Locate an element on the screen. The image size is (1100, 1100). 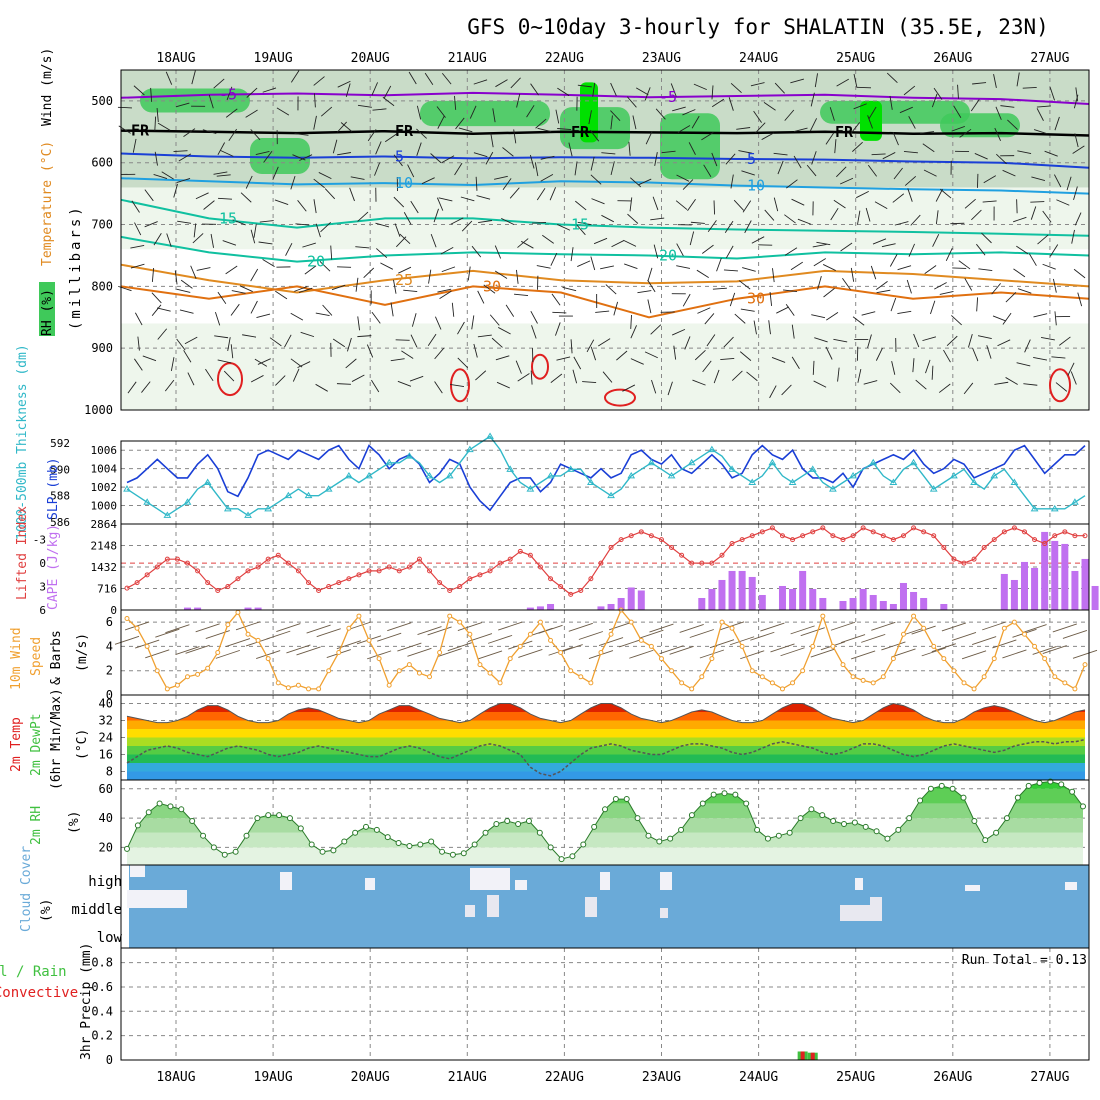
pressure-tick-label: 500 is located at coordinates (102, 101).